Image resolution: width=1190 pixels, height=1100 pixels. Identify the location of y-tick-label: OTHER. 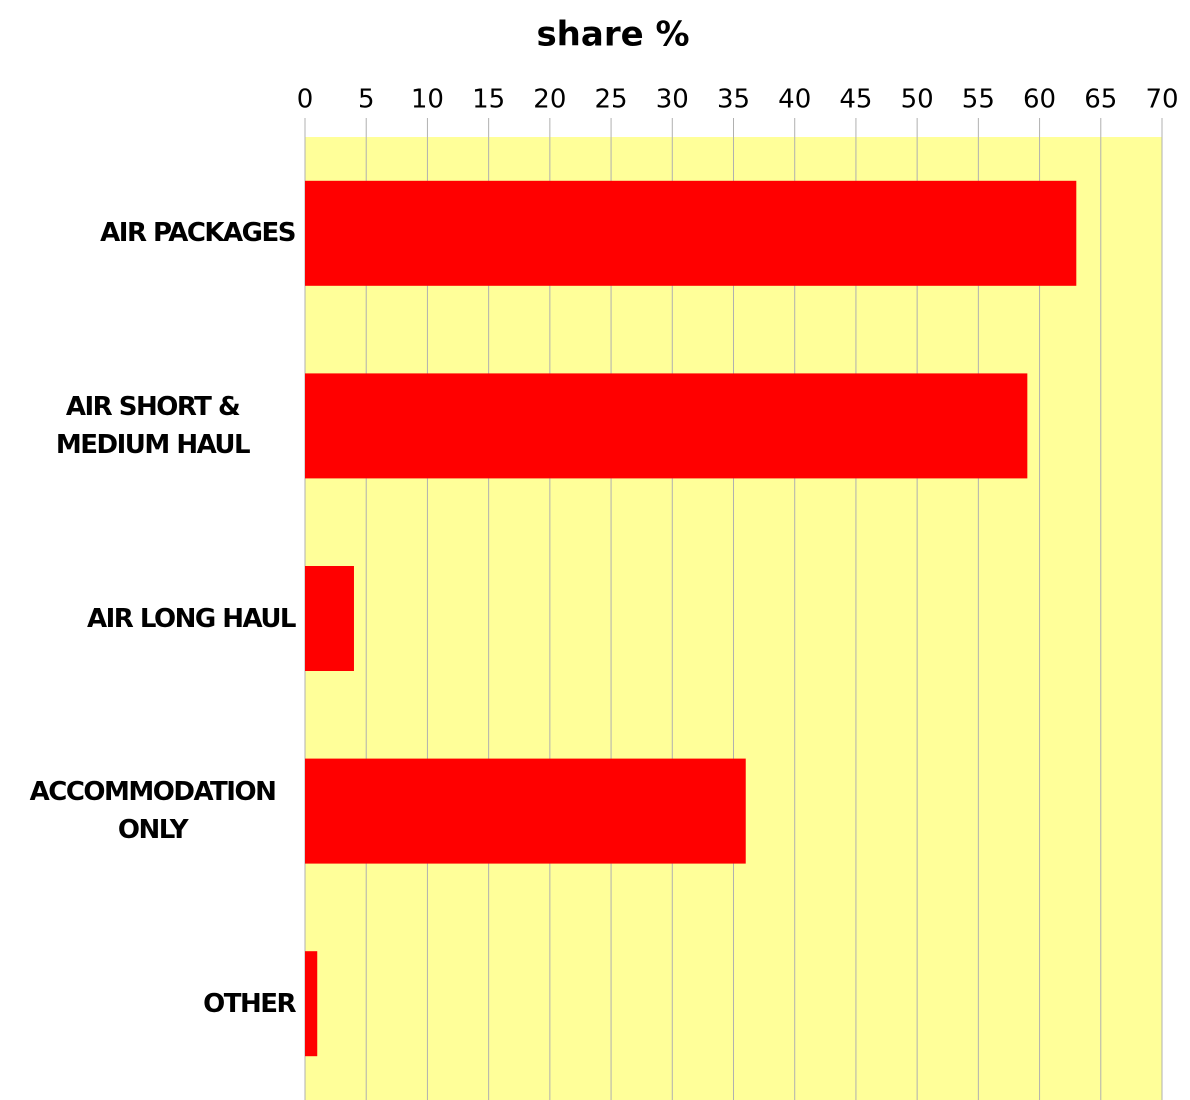
(249, 1003).